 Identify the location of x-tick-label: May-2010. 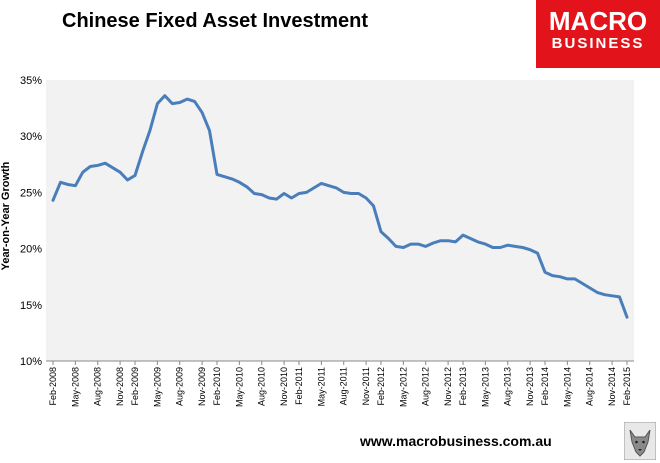
(239, 387).